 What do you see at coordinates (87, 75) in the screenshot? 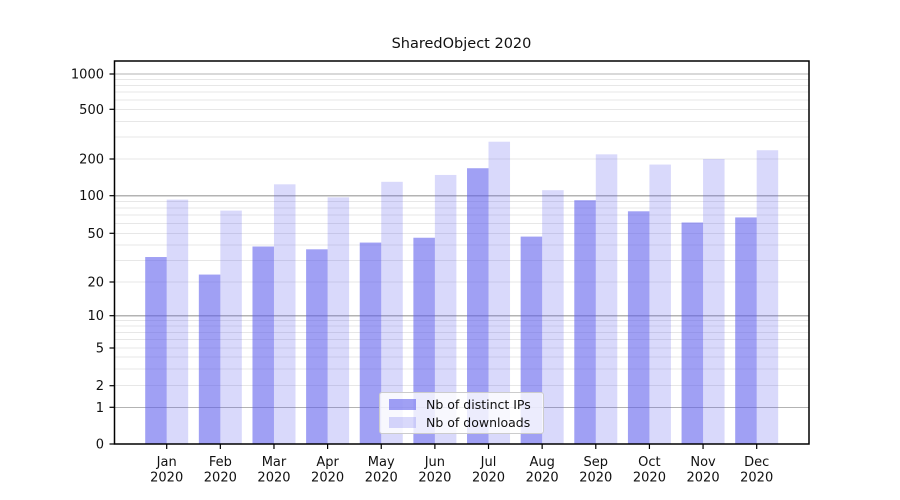
I see `y-tick-label: 1000` at bounding box center [87, 75].